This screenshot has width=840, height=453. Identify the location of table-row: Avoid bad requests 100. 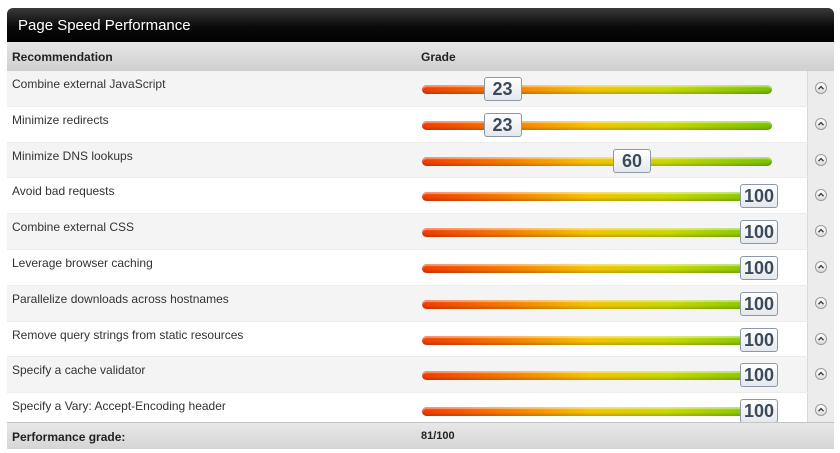
(420, 196).